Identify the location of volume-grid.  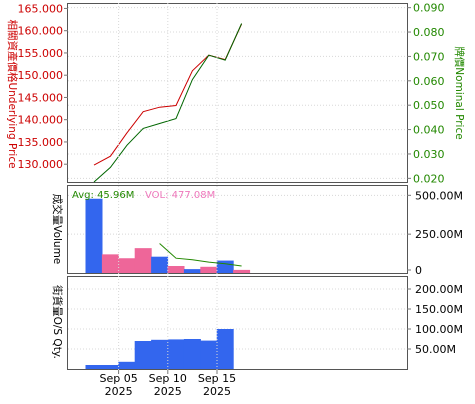
(237, 214).